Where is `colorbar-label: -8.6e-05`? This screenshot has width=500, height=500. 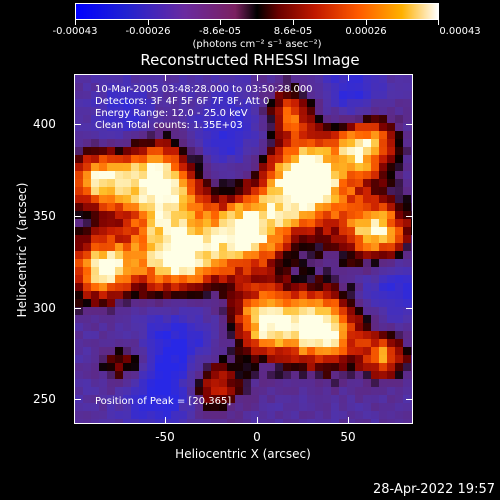 colorbar-label: -8.6e-05 is located at coordinates (220, 31).